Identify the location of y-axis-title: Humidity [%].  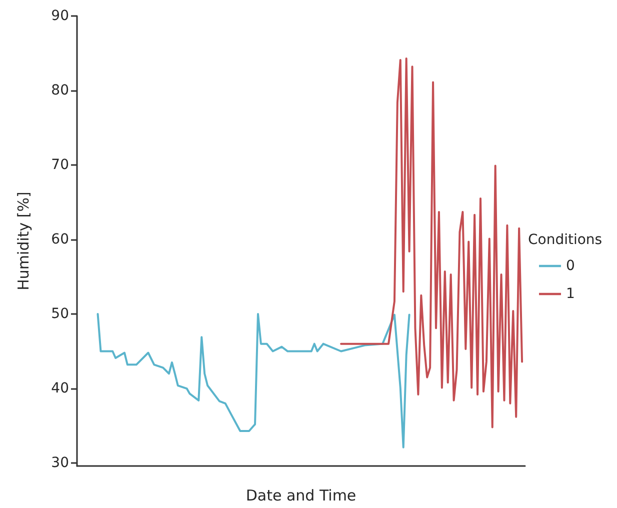
(23, 241).